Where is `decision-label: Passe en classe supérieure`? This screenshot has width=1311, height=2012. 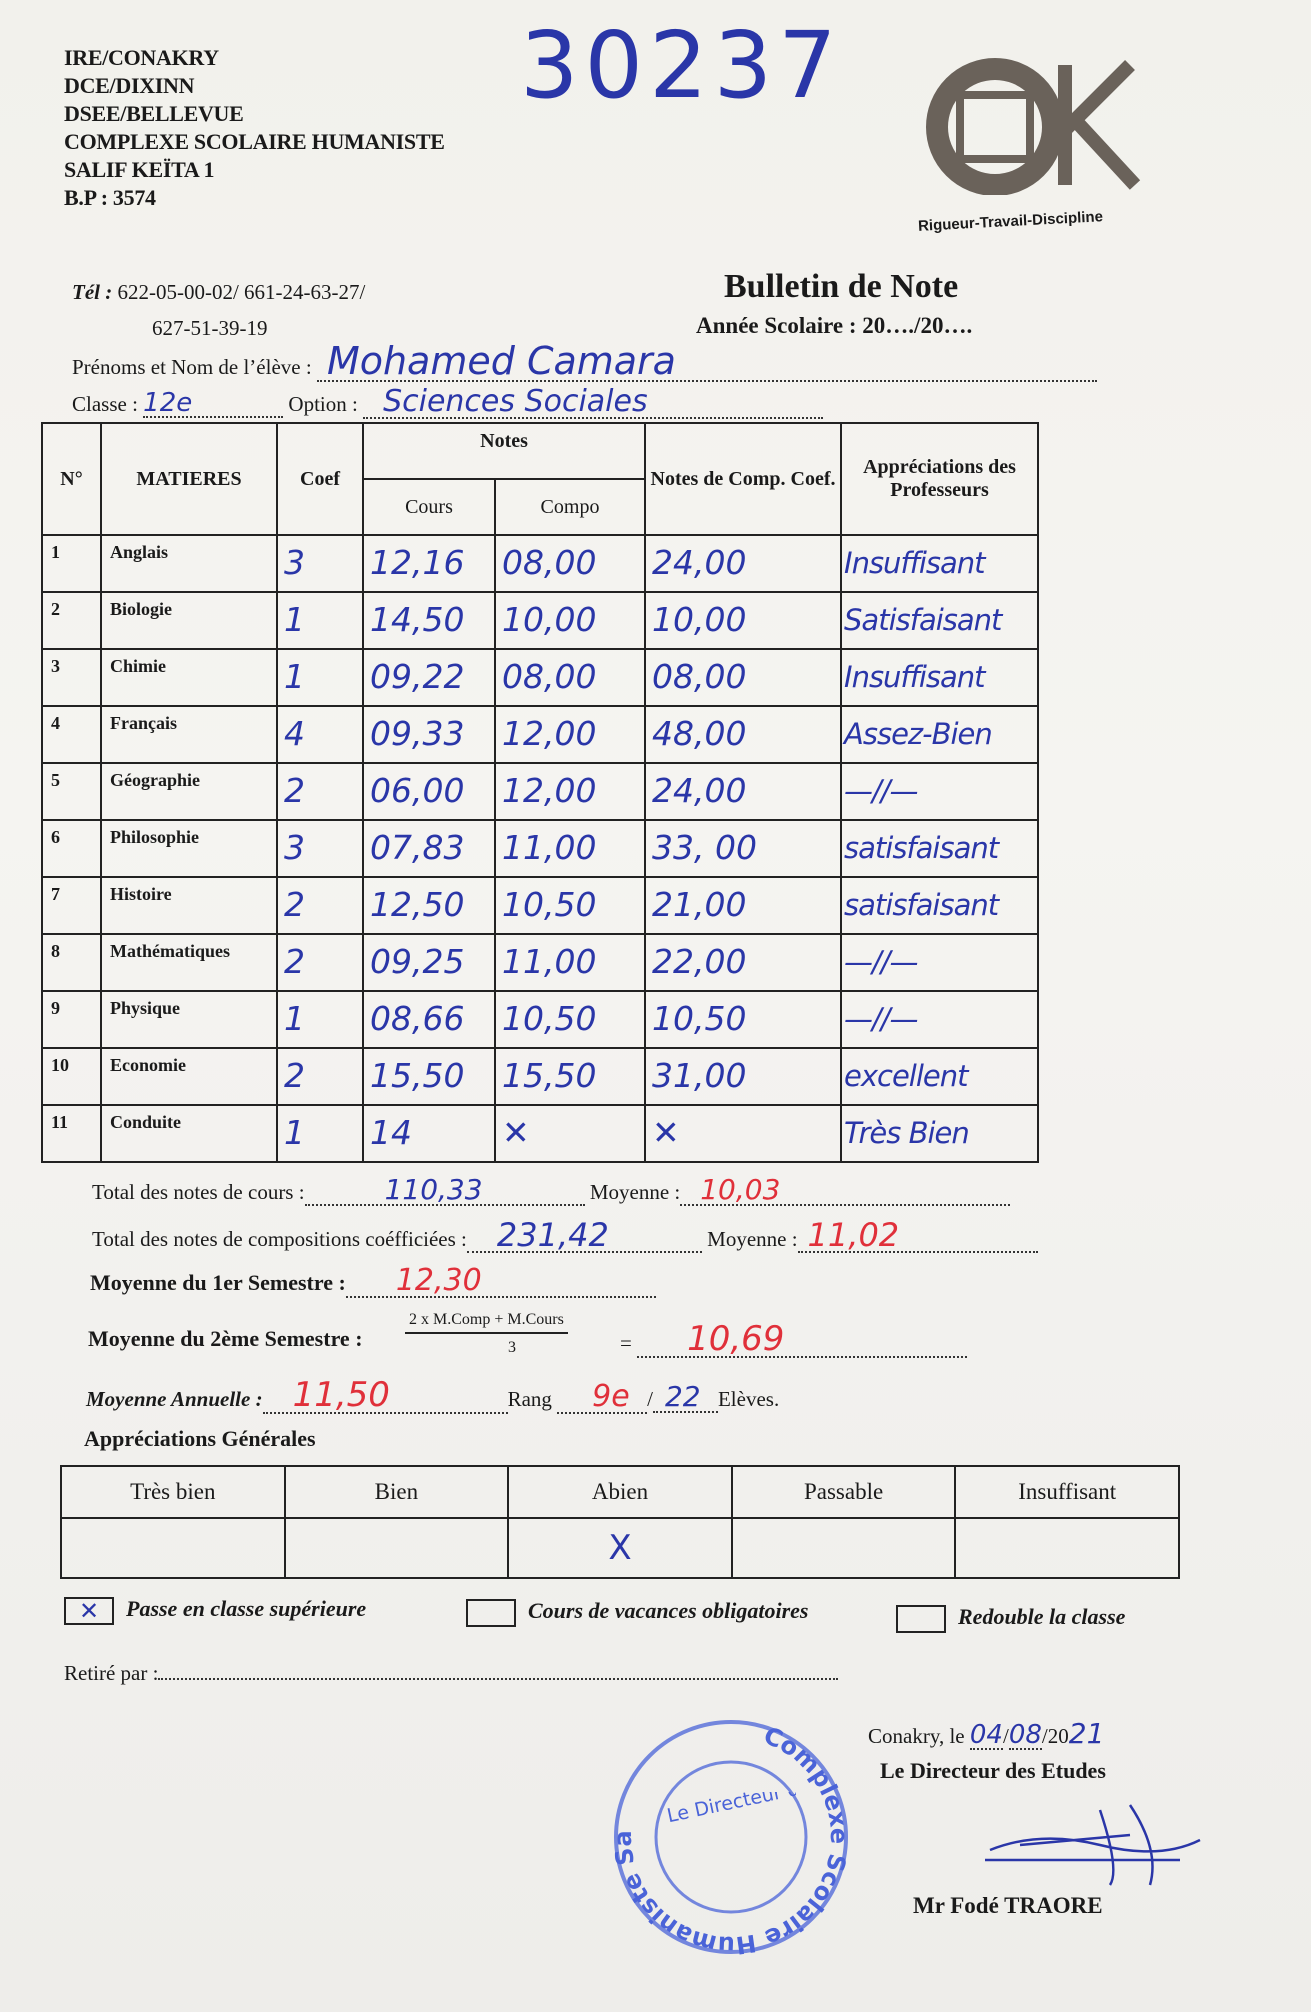 decision-label: Passe en classe supérieure is located at coordinates (246, 1608).